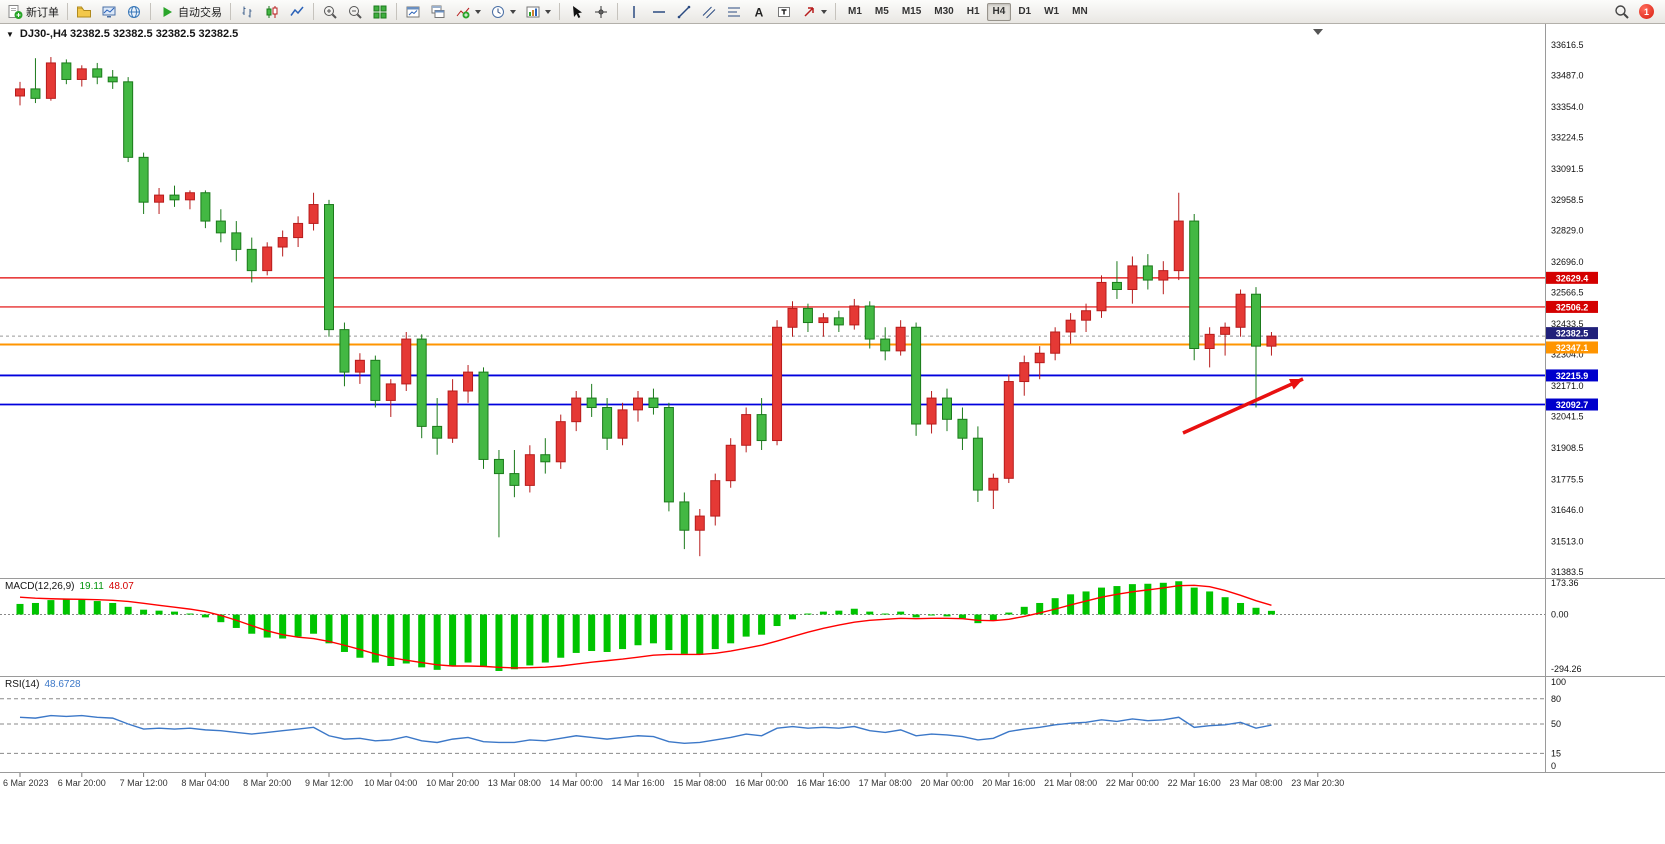  Describe the element at coordinates (1622, 12) in the screenshot. I see `search-button` at that location.